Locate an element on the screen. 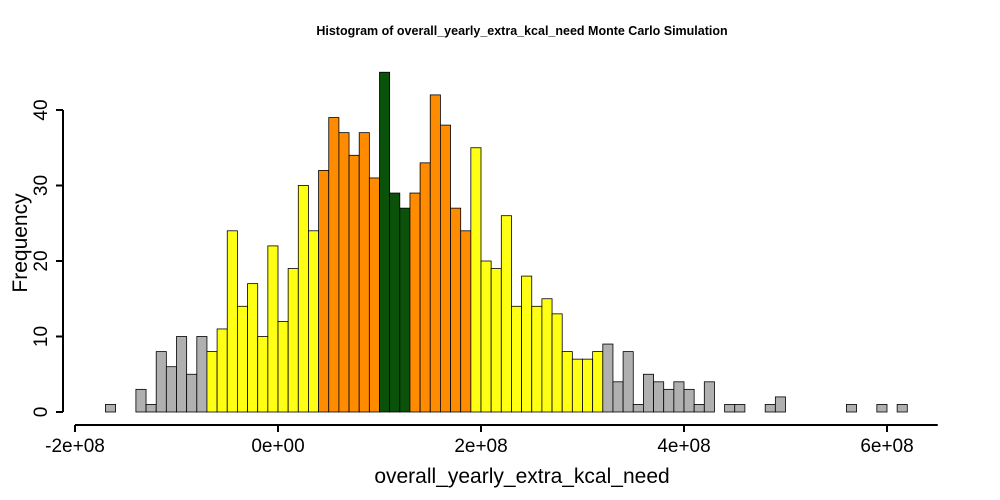 Image resolution: width=1000 pixels, height=500 pixels. x-axis: -2e+08 0e+00 2e+08 4e+08 6e+08 is located at coordinates (491, 440).